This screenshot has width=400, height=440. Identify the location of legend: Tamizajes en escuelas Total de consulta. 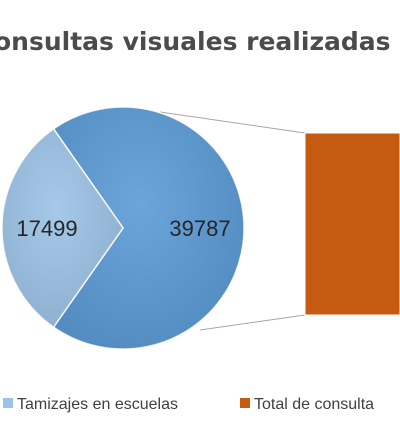
(188, 404).